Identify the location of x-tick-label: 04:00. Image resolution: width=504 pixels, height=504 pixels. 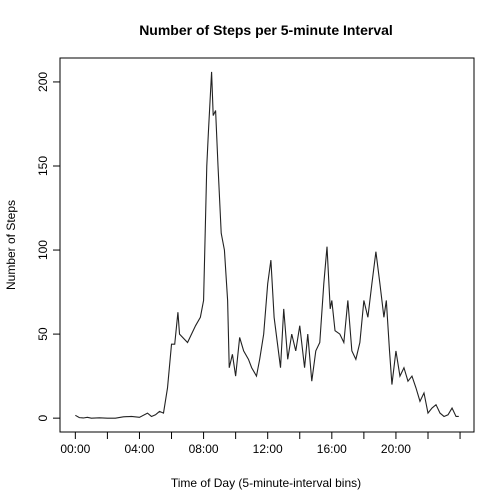
(139, 449).